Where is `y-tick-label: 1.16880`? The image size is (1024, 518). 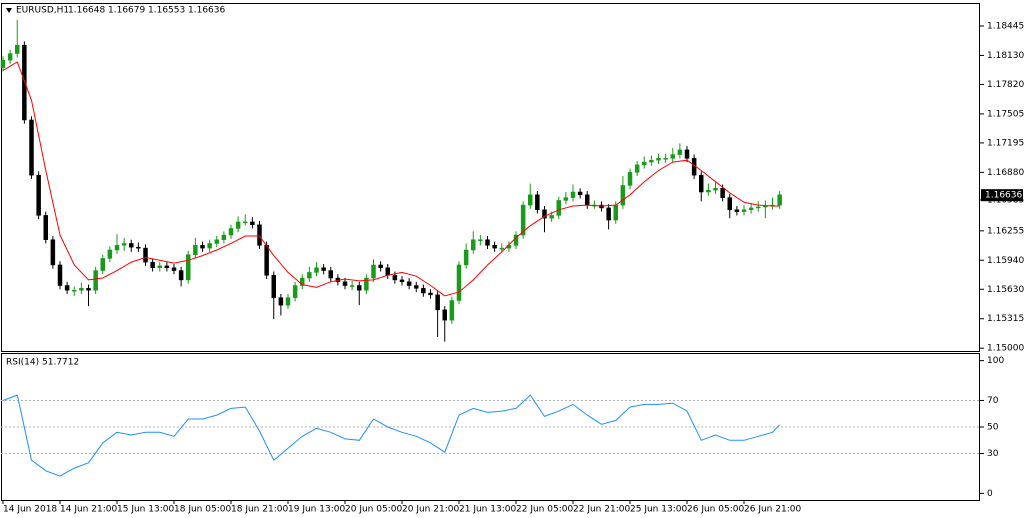 y-tick-label: 1.16880 is located at coordinates (1005, 173).